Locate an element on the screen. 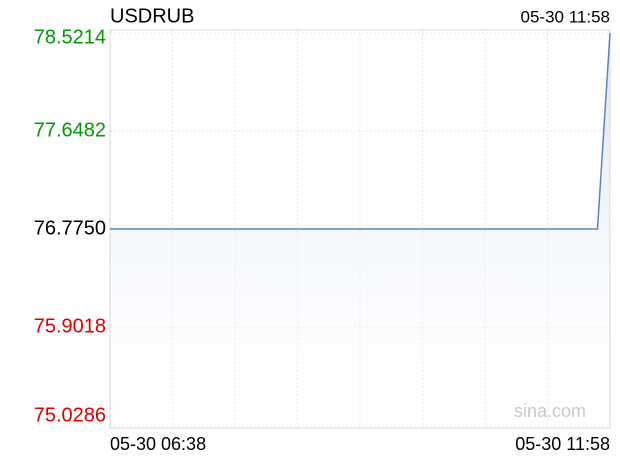  x-tick-label: 05-30 06:38 is located at coordinates (158, 444).